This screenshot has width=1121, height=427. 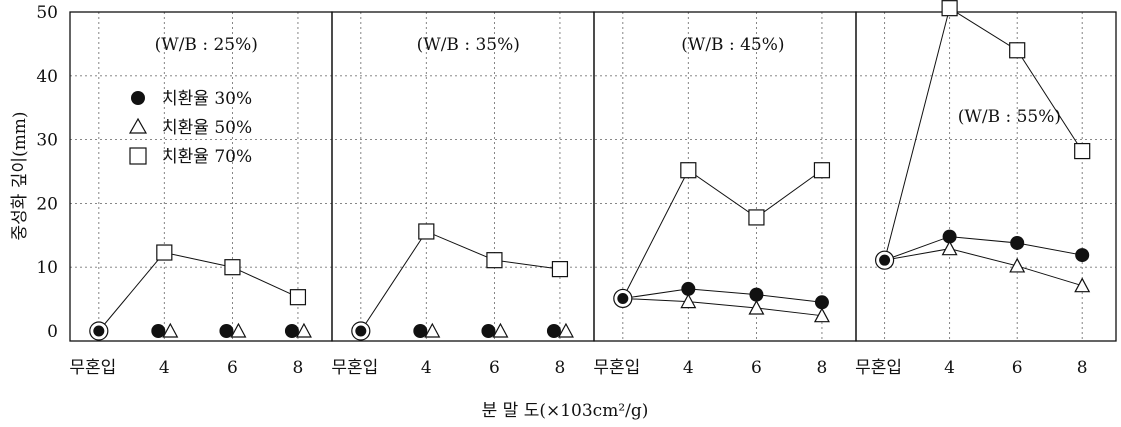 What do you see at coordinates (138, 98) in the screenshot?
I see `legend-marker-circle` at bounding box center [138, 98].